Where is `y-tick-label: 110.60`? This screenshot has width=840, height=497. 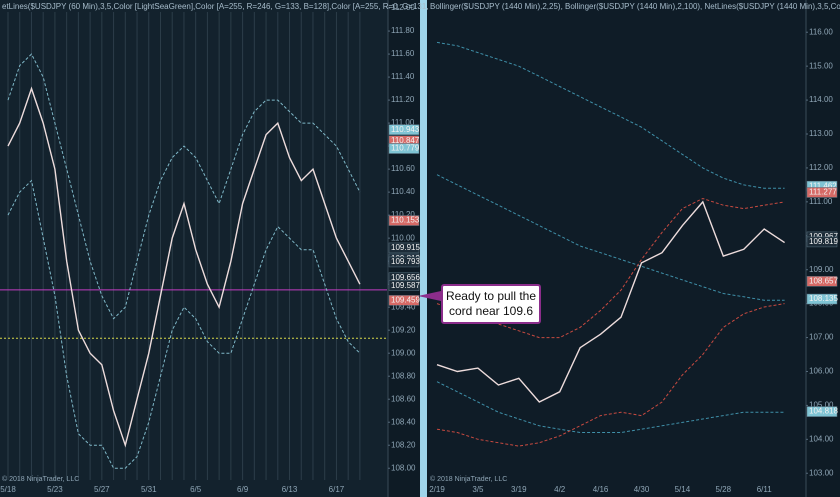
y-tick-label: 110.60 is located at coordinates (403, 168).